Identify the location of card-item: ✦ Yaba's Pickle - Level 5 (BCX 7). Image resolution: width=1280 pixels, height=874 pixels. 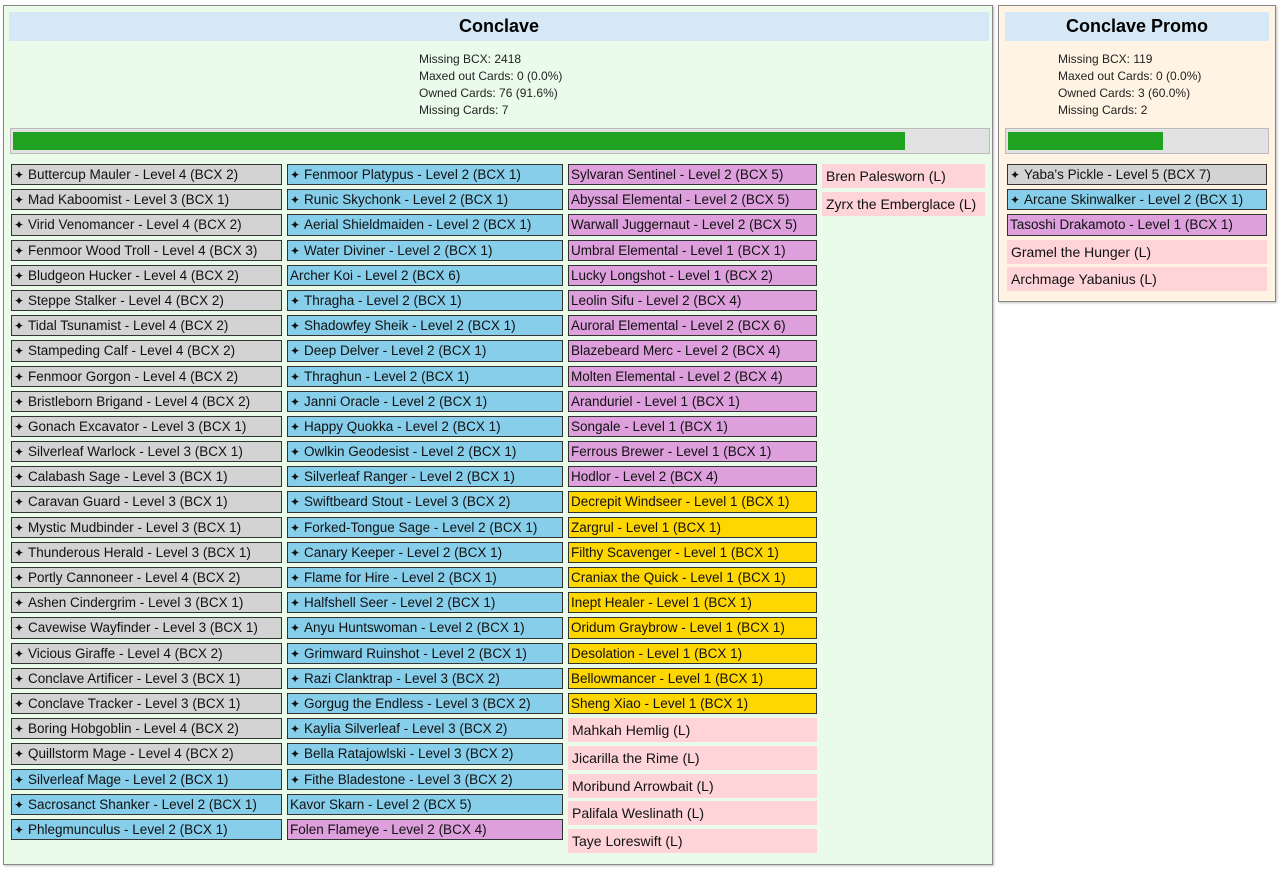
(1137, 175).